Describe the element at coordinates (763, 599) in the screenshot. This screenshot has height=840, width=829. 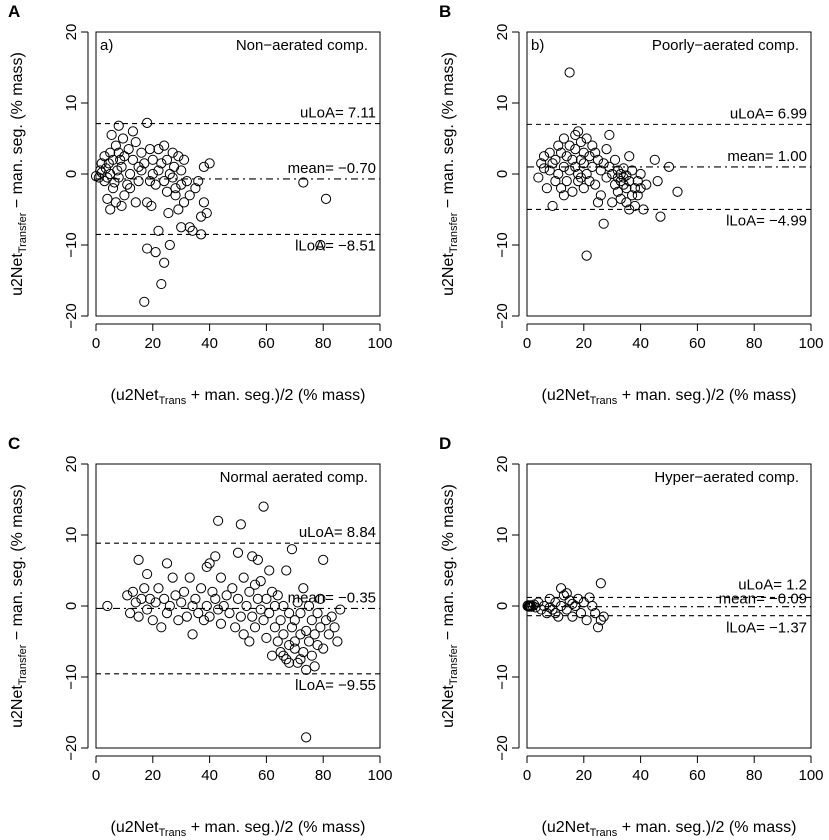
I see `mean-label: mean= −0.09` at that location.